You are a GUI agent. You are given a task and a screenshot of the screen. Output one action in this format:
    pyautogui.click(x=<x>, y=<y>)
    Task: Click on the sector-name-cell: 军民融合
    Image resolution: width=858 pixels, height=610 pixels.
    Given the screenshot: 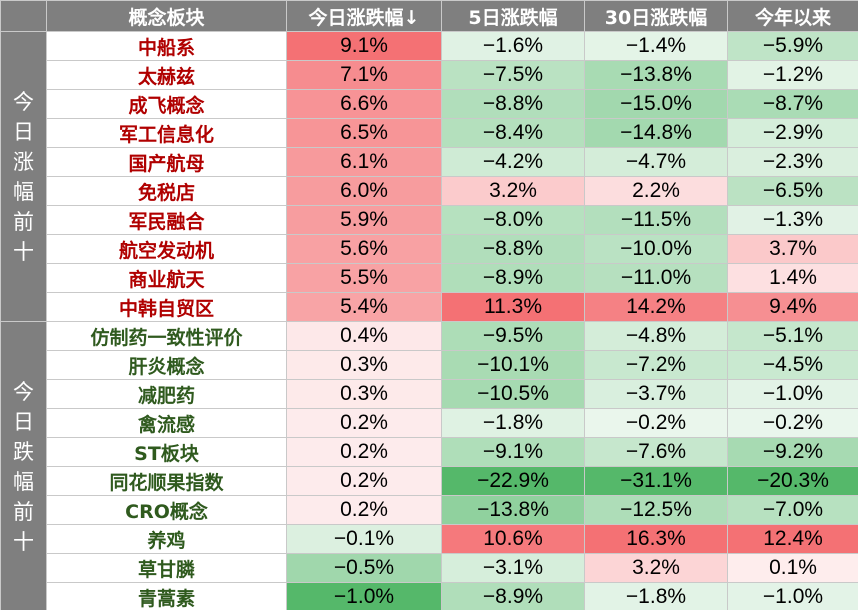 What is the action you would take?
    pyautogui.click(x=166, y=220)
    